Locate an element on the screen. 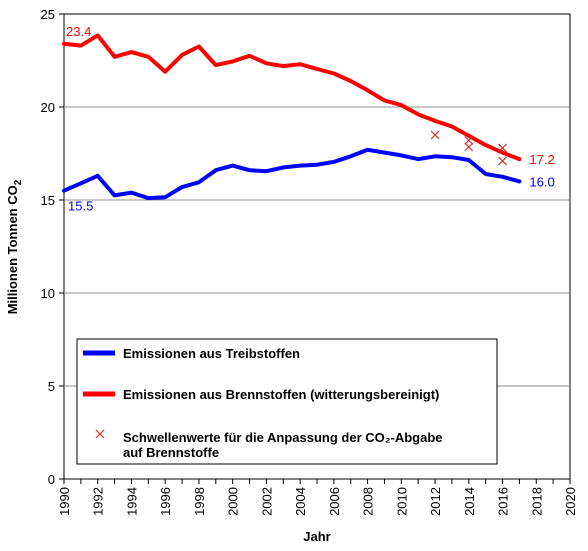 This screenshot has height=551, width=588. svg-text: Millionen Tonnen CO2 is located at coordinates (14, 246).